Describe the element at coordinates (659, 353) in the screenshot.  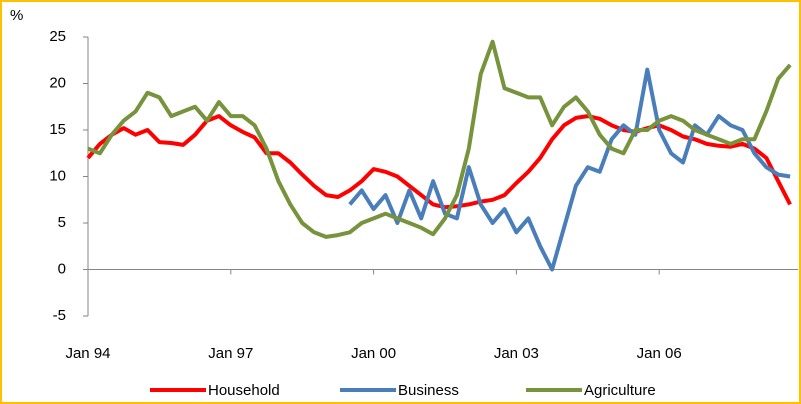
I see `x-tick-label: Jan 06` at that location.